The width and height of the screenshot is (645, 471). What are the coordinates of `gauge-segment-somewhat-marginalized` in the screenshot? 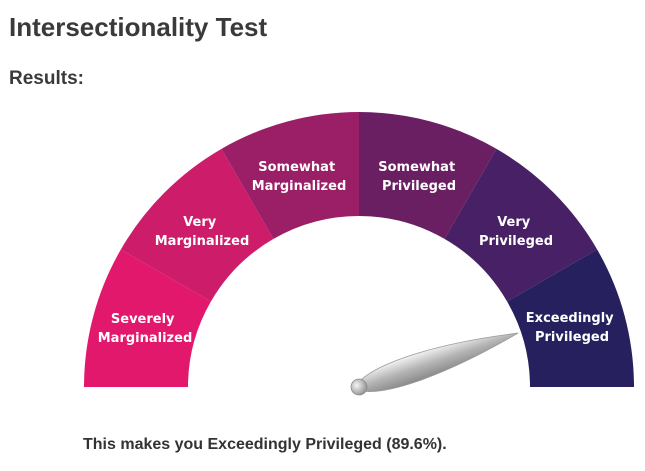 It's located at (290, 175).